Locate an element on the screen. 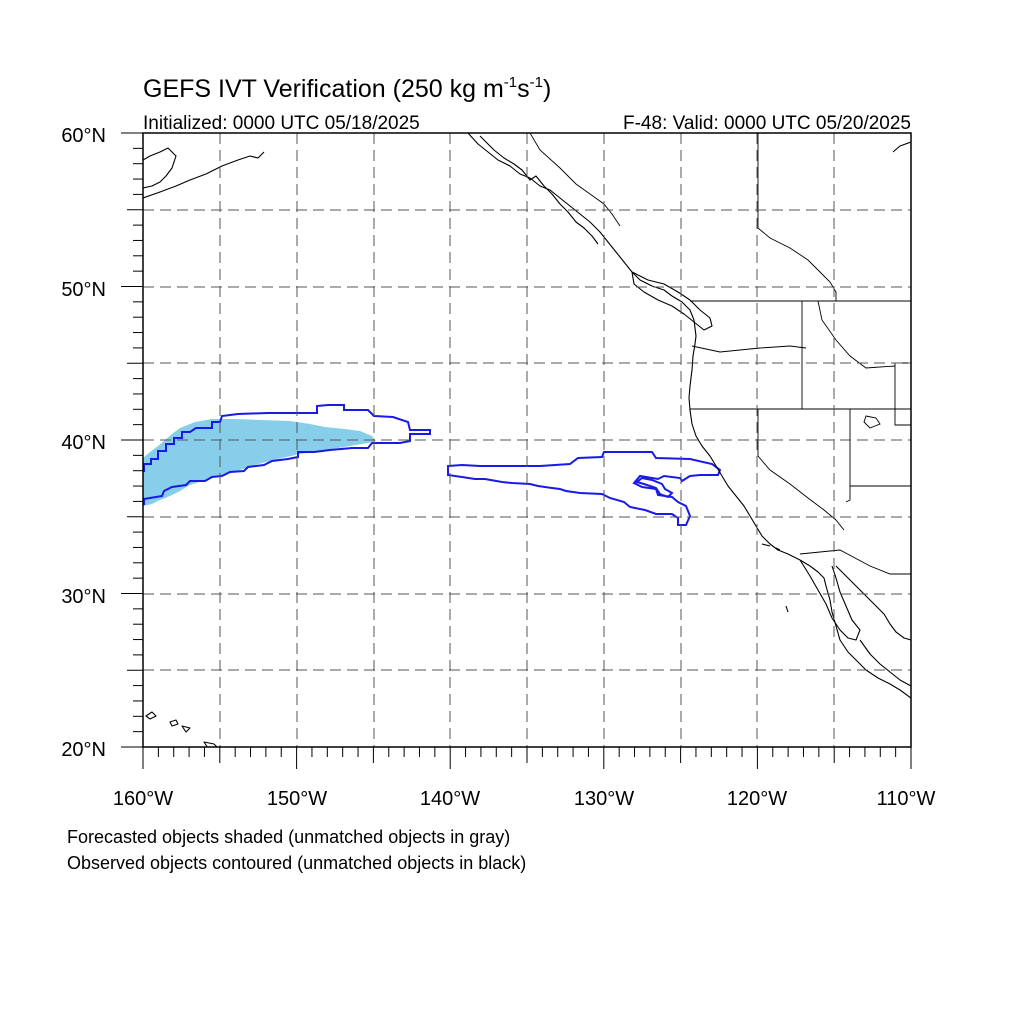 Image resolution: width=1024 pixels, height=1024 pixels. lat-label-40: 40°N is located at coordinates (83, 443).